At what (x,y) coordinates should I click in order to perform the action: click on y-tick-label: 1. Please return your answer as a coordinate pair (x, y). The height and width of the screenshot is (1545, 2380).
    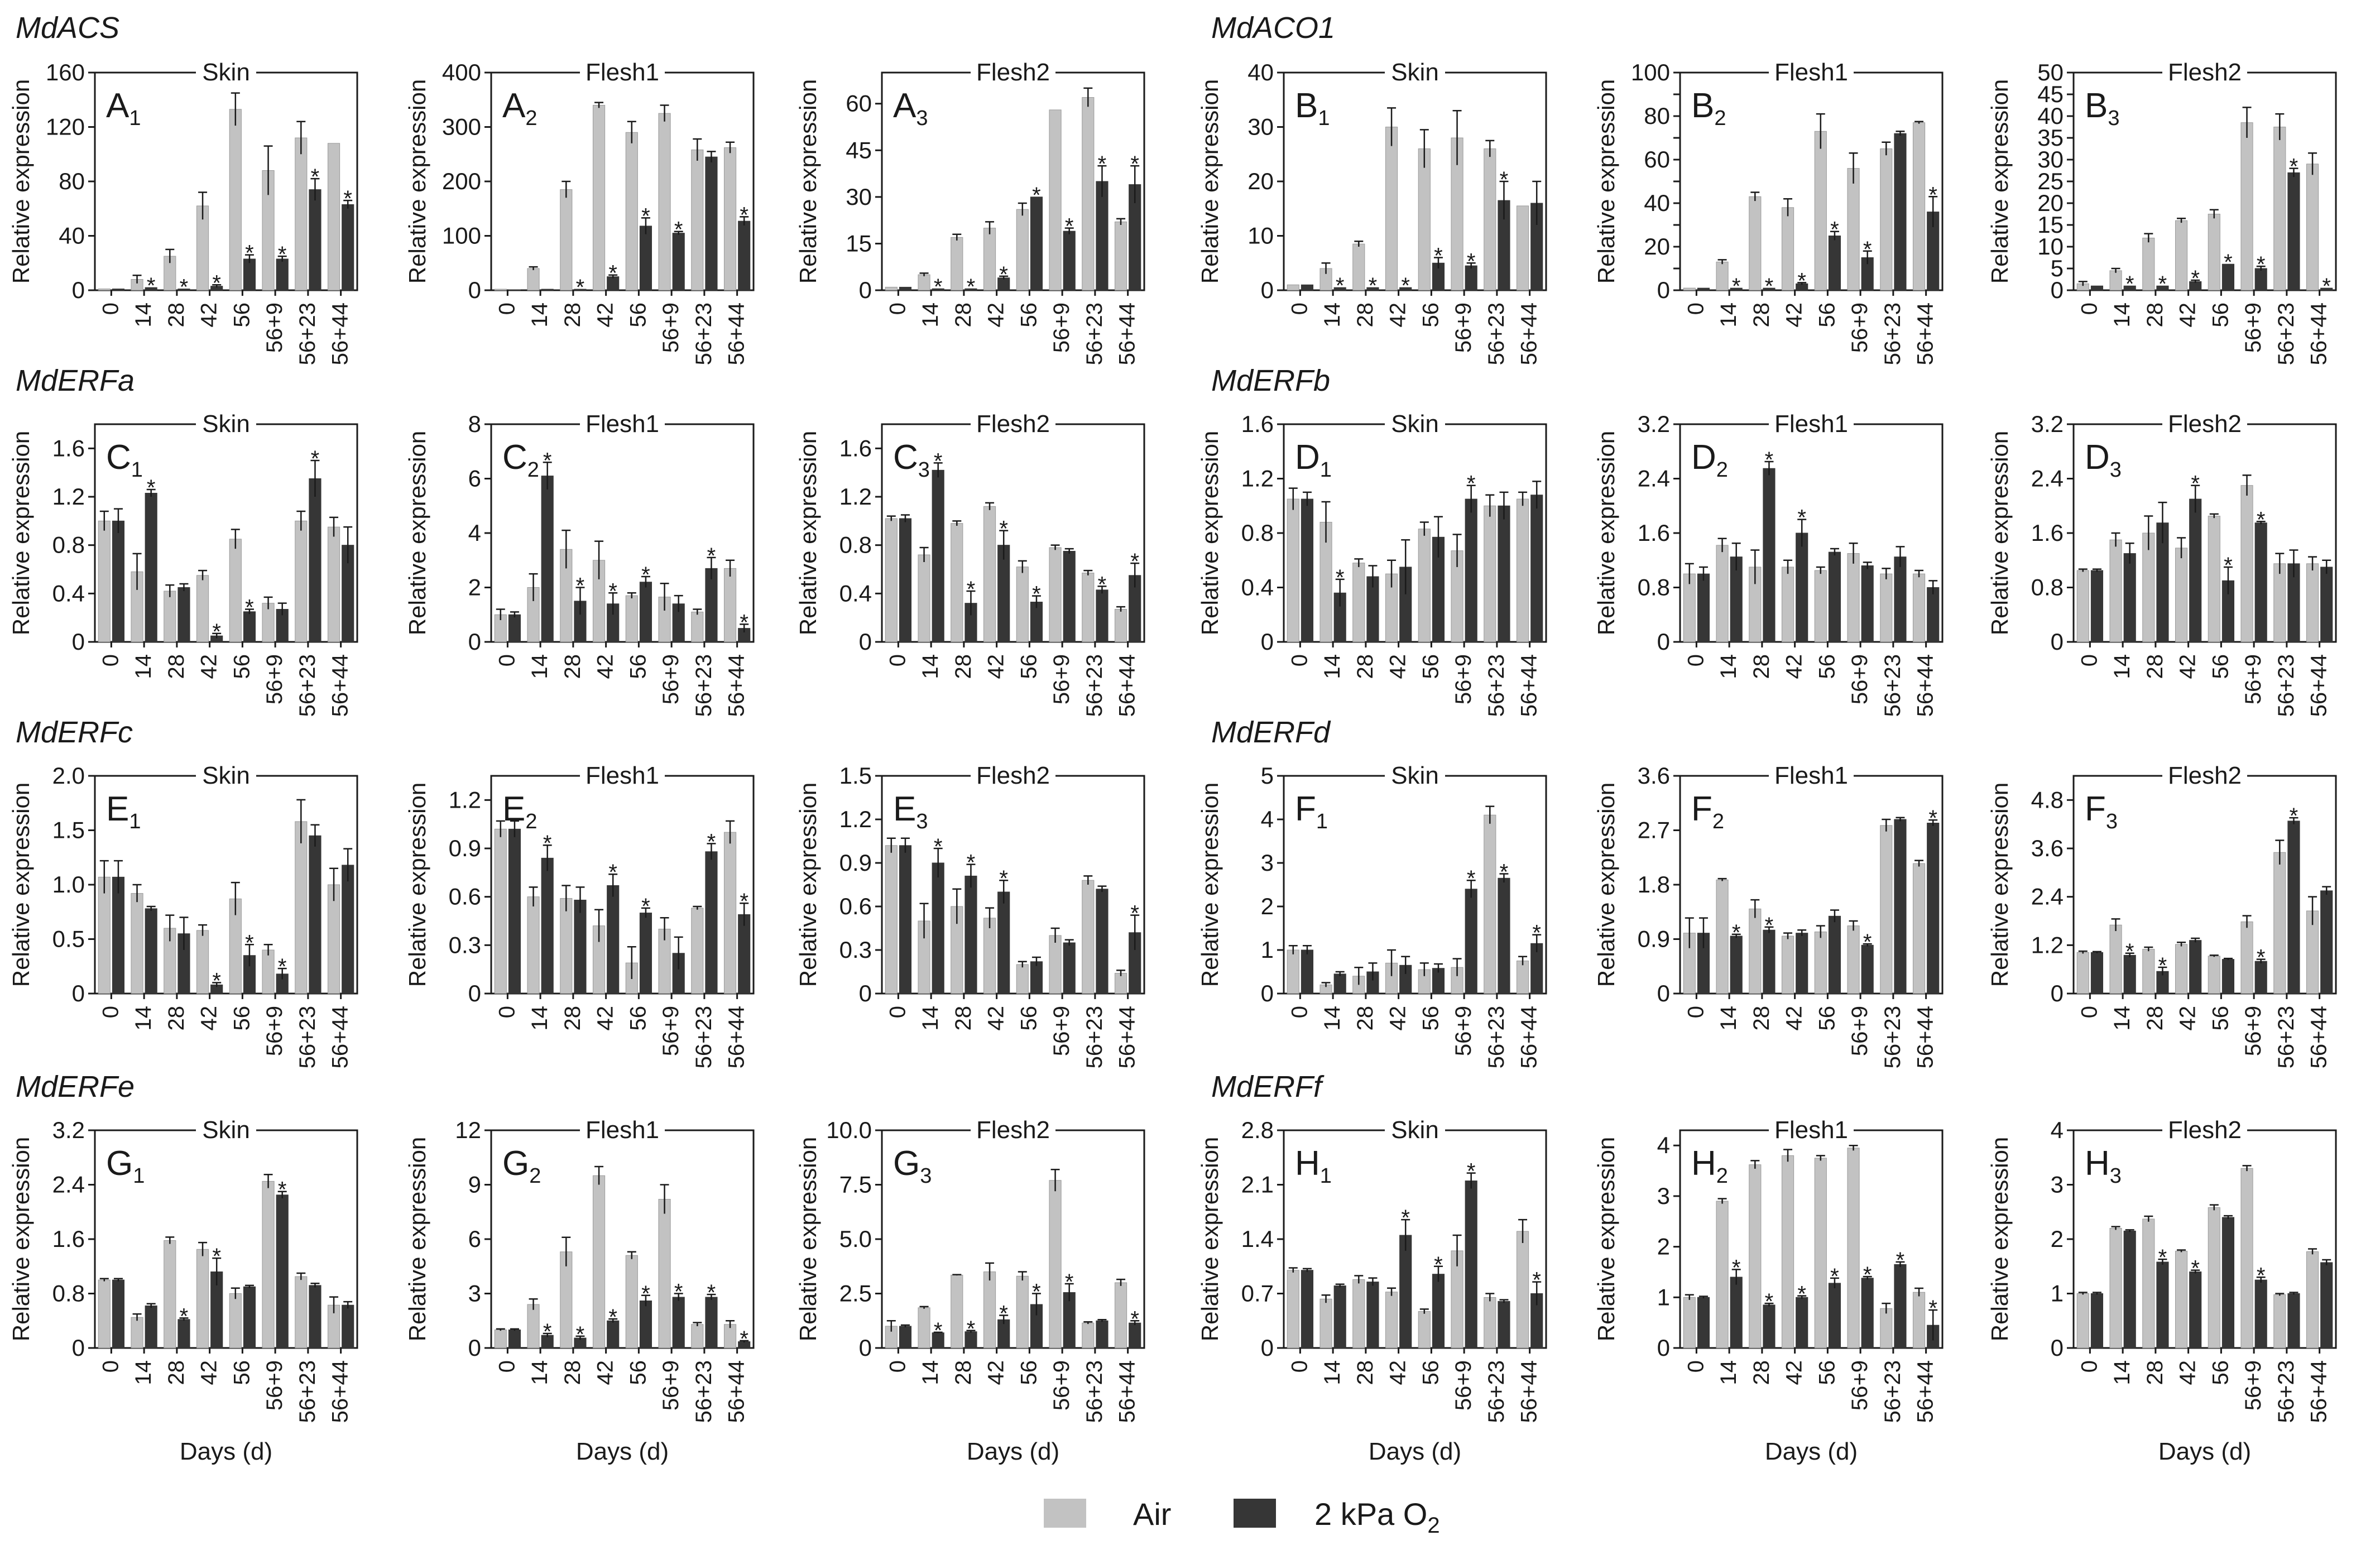
    Looking at the image, I should click on (1267, 950).